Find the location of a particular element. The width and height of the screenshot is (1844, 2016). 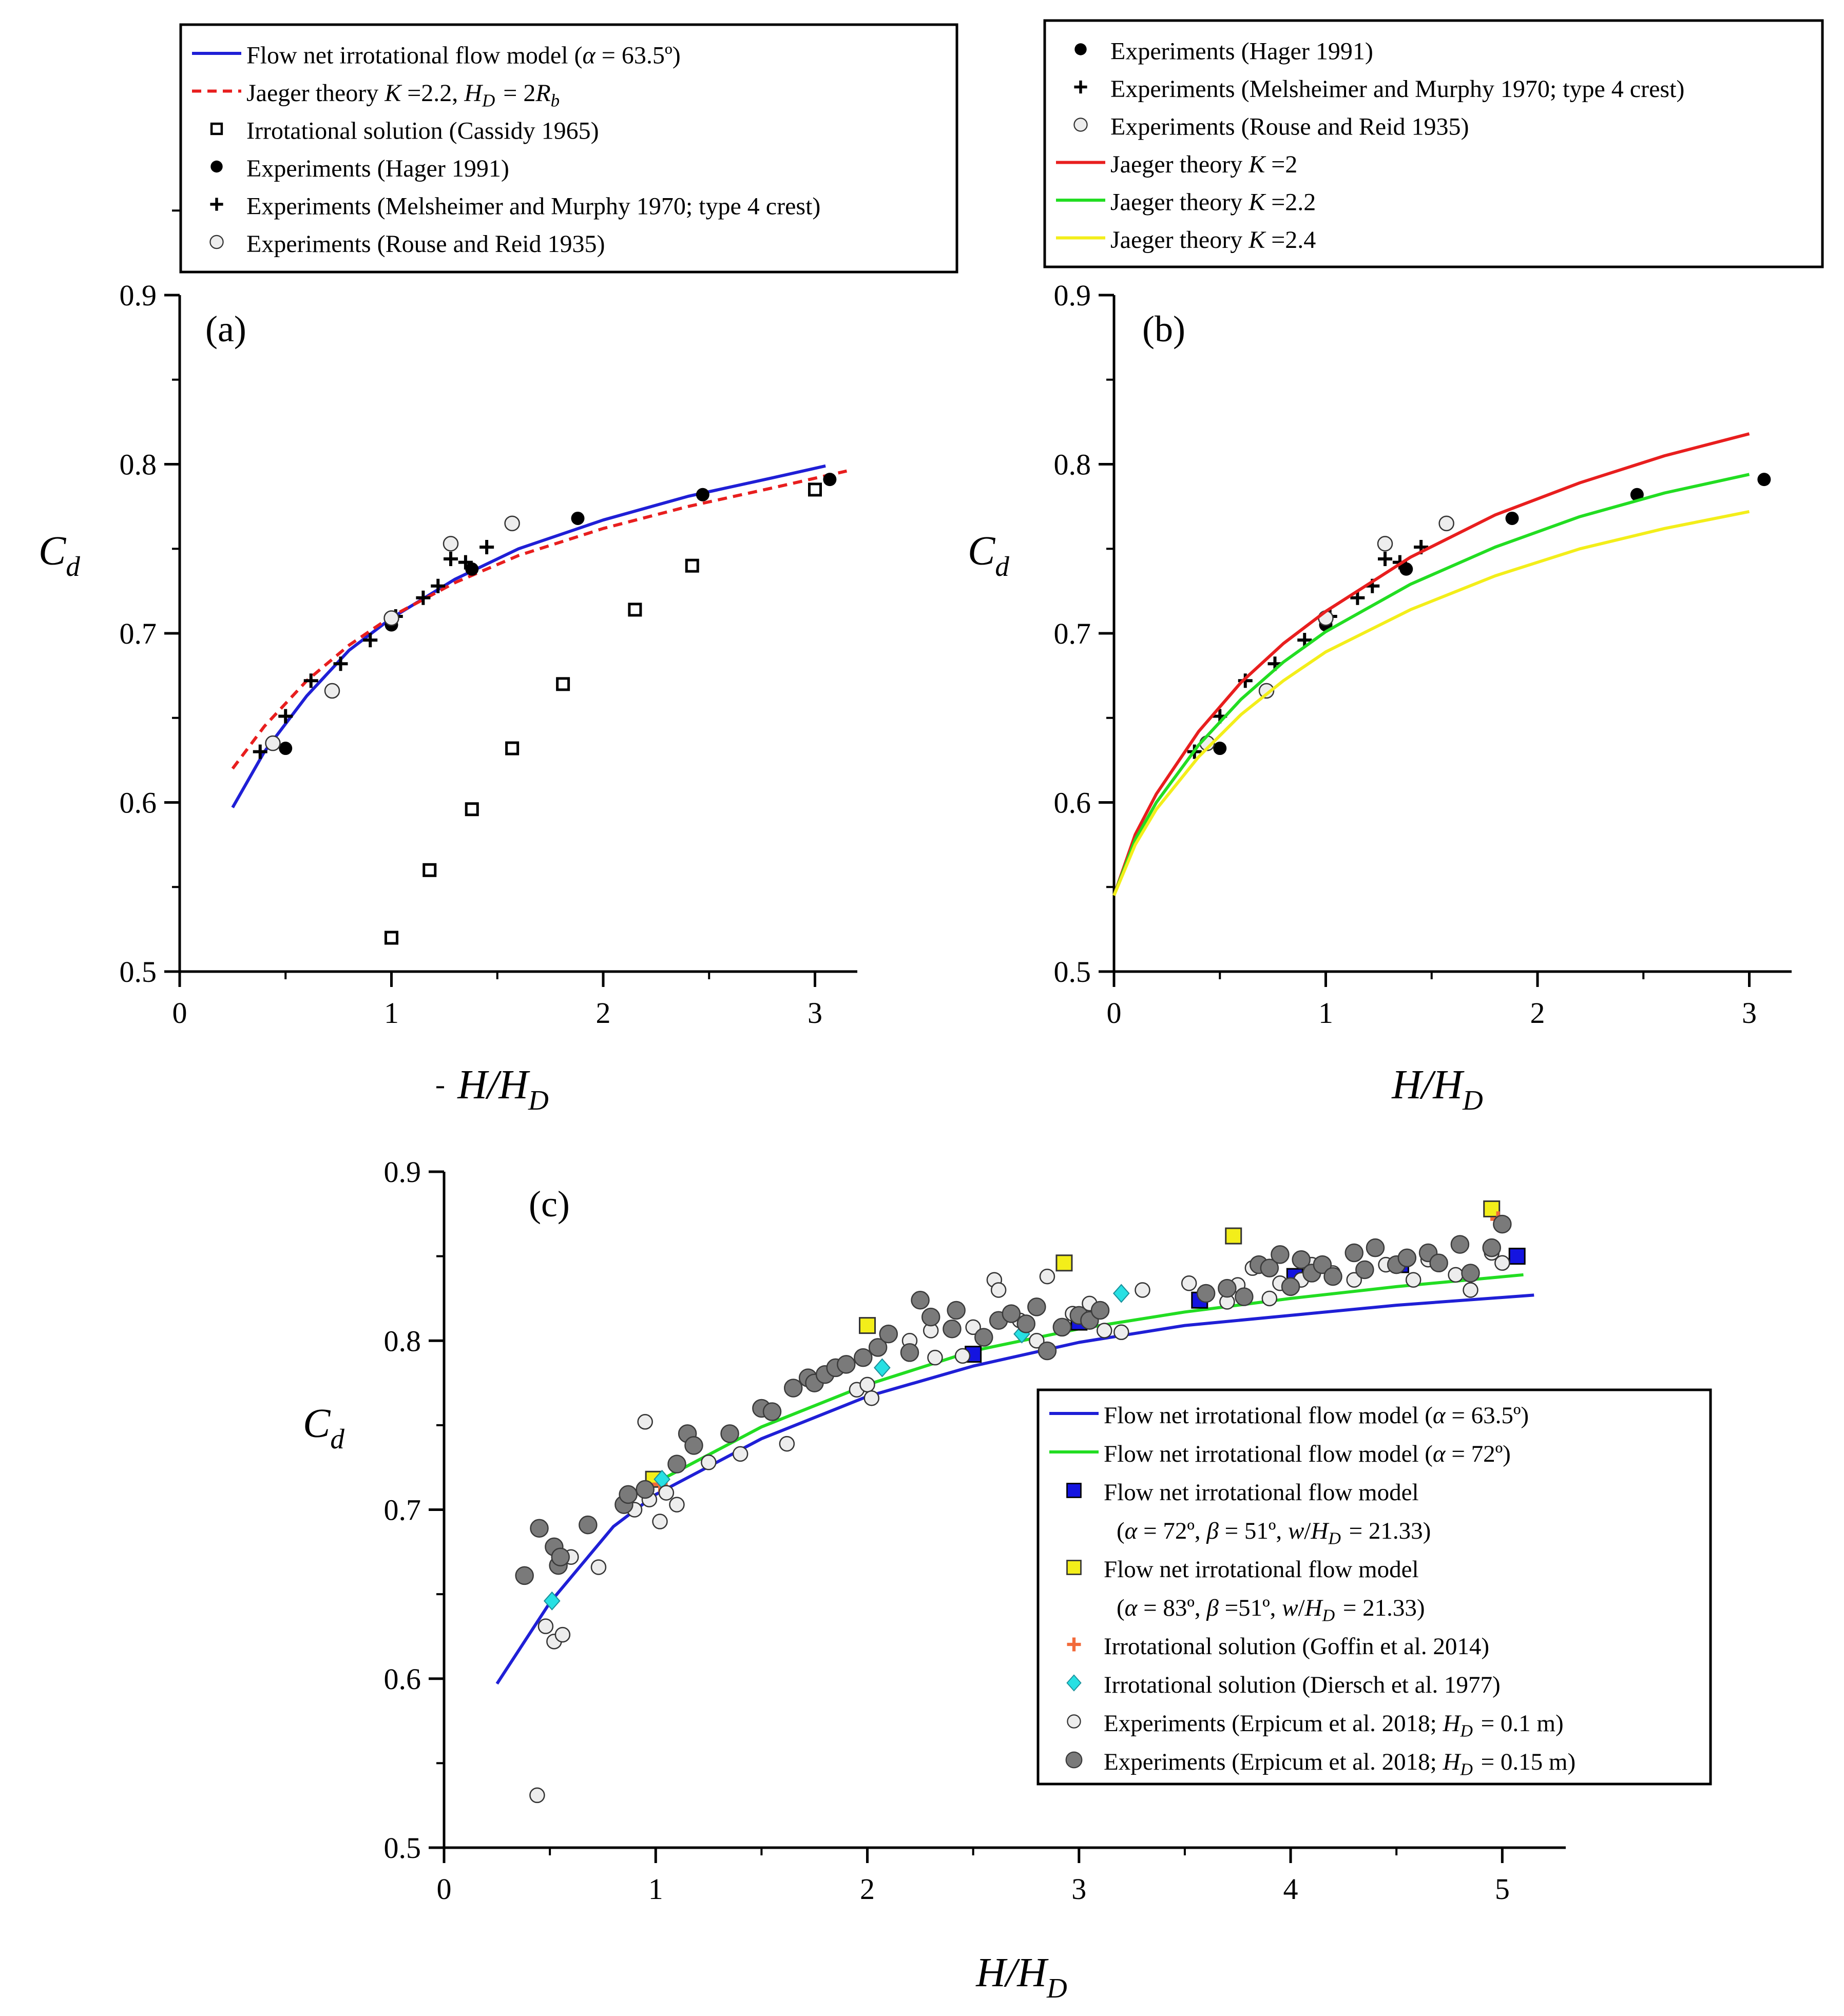

legend-label: Experiments (Hager 1991) is located at coordinates (1241, 51).